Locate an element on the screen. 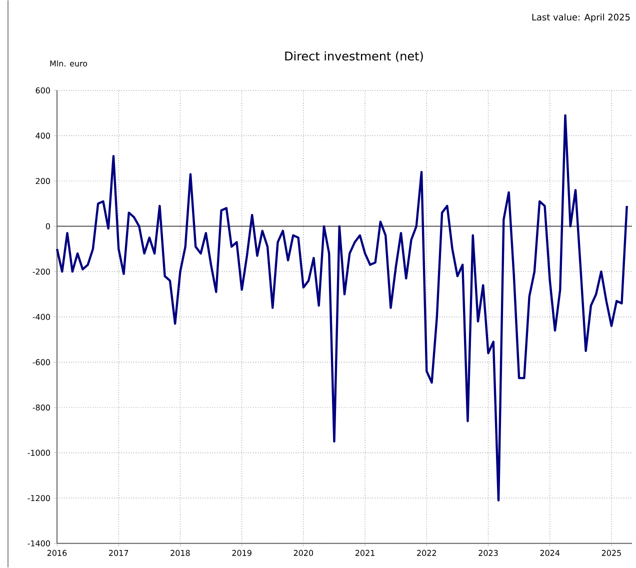  chart-title: Direct investment (net) is located at coordinates (354, 56).